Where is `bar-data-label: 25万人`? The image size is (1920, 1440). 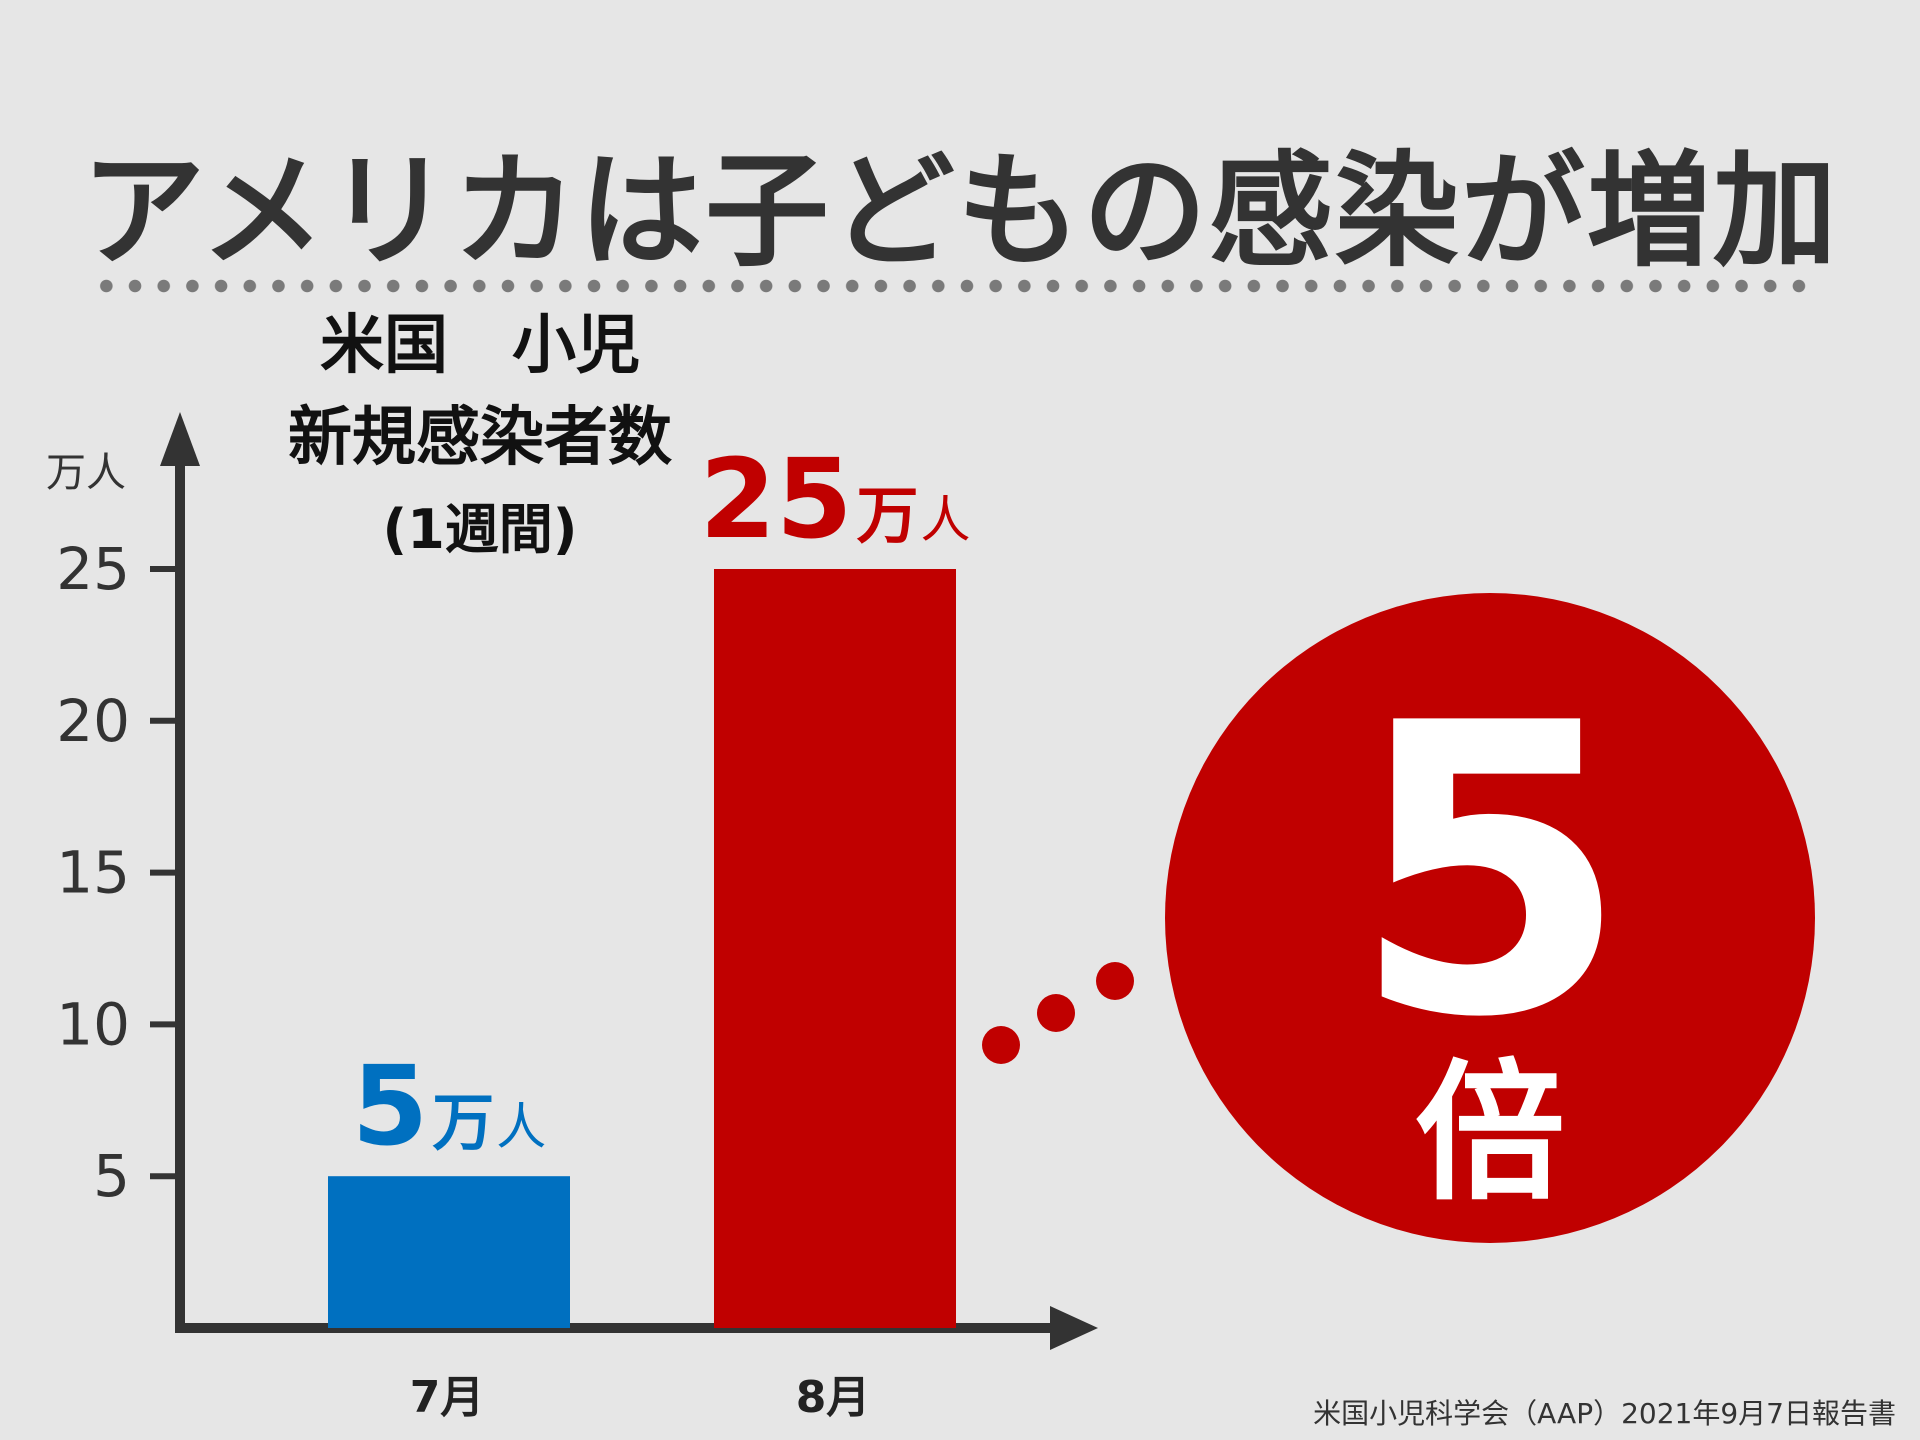
bar-data-label: 25万人 is located at coordinates (834, 499).